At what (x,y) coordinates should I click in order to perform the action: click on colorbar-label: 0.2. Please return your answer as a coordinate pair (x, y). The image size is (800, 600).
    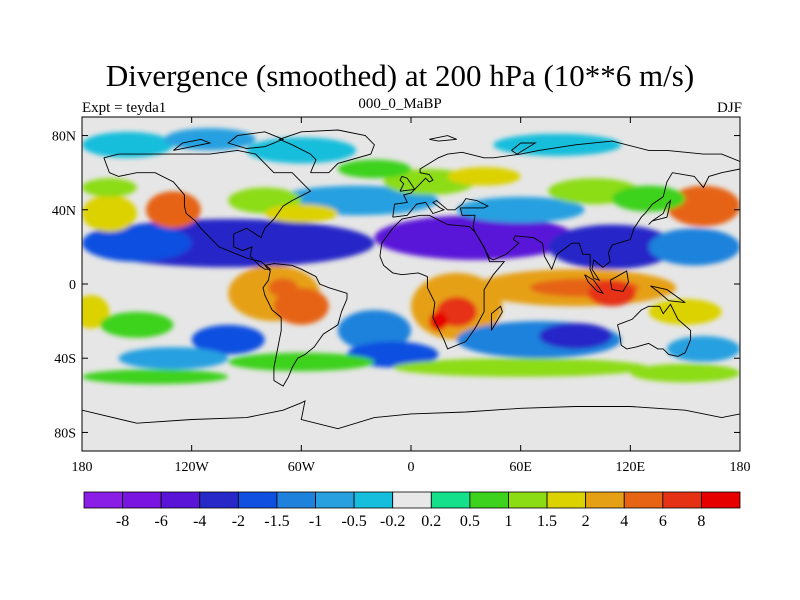
    Looking at the image, I should click on (431, 521).